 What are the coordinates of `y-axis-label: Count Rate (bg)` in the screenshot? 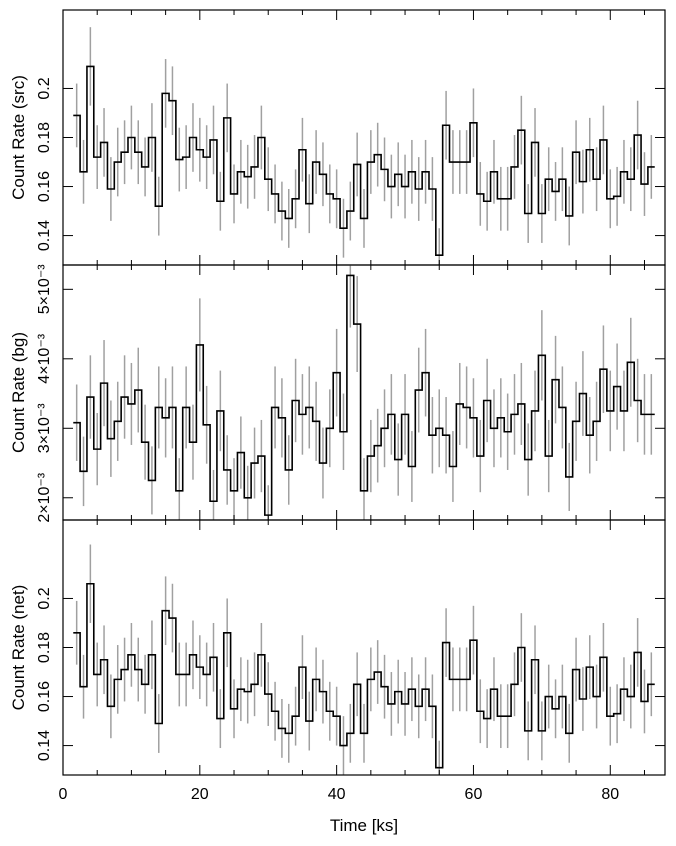 It's located at (18, 392).